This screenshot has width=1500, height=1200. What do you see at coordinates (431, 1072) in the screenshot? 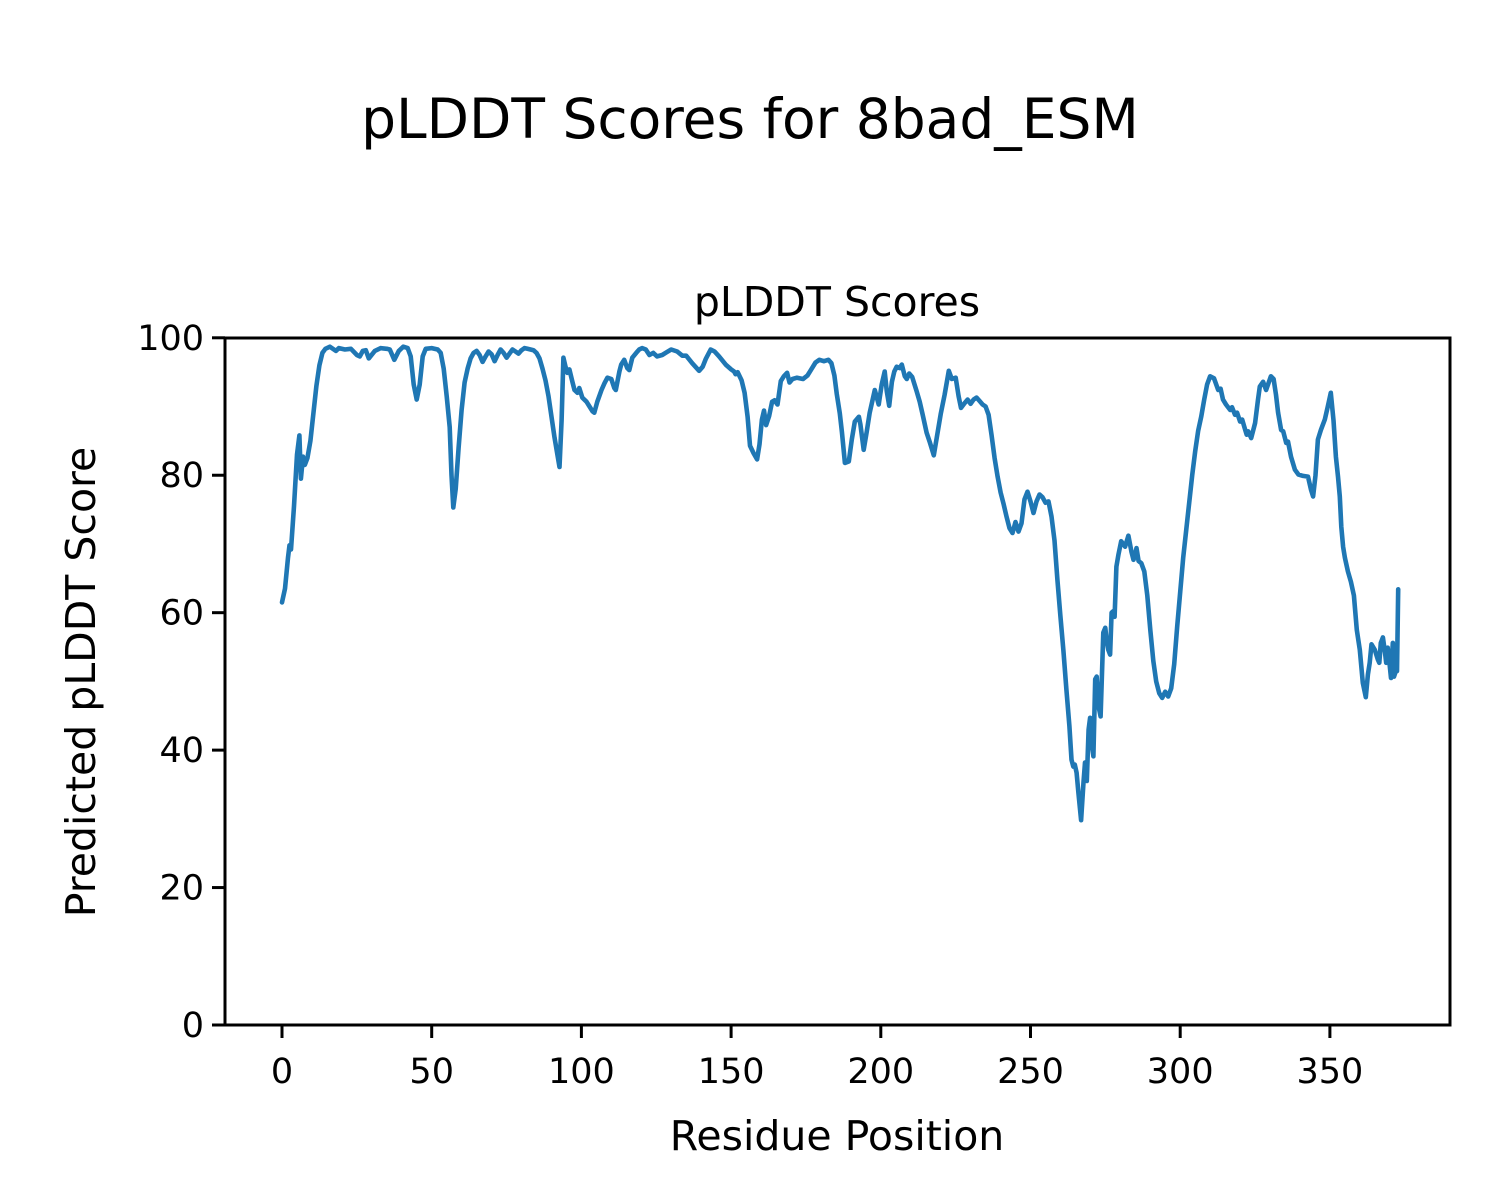
I see `x-tick-label: 50` at bounding box center [431, 1072].